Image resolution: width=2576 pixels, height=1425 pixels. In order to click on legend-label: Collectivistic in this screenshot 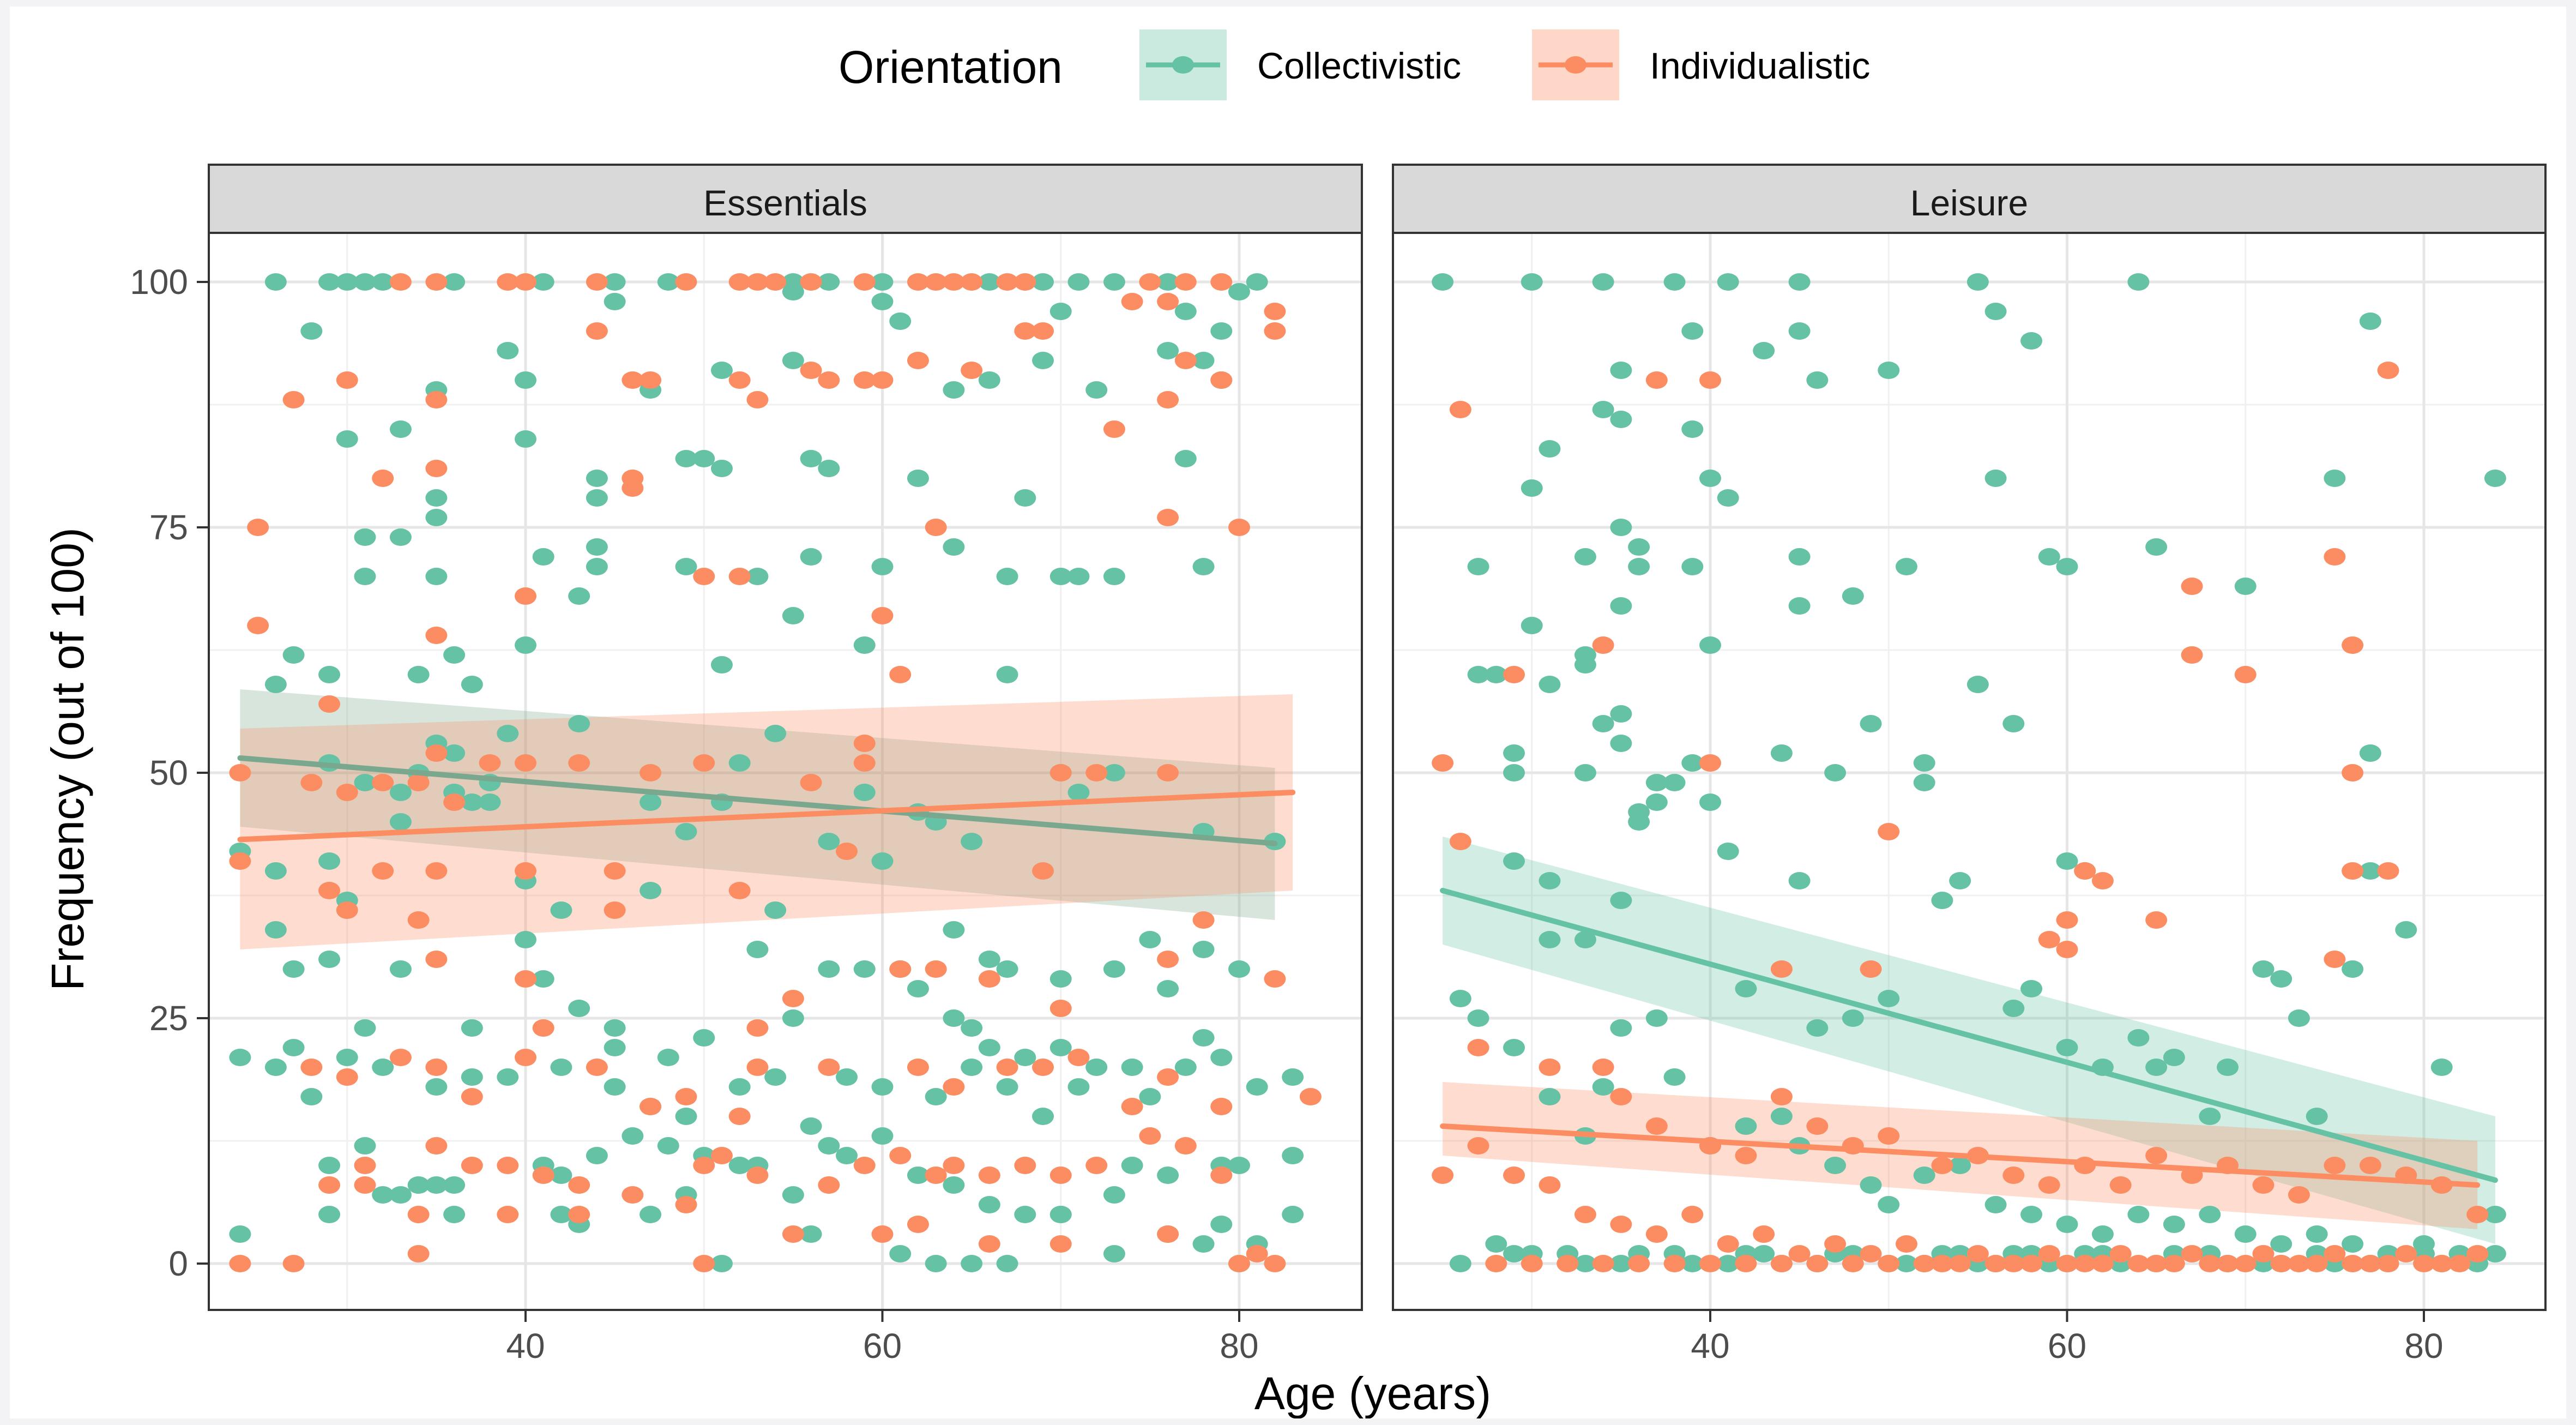, I will do `click(1359, 66)`.